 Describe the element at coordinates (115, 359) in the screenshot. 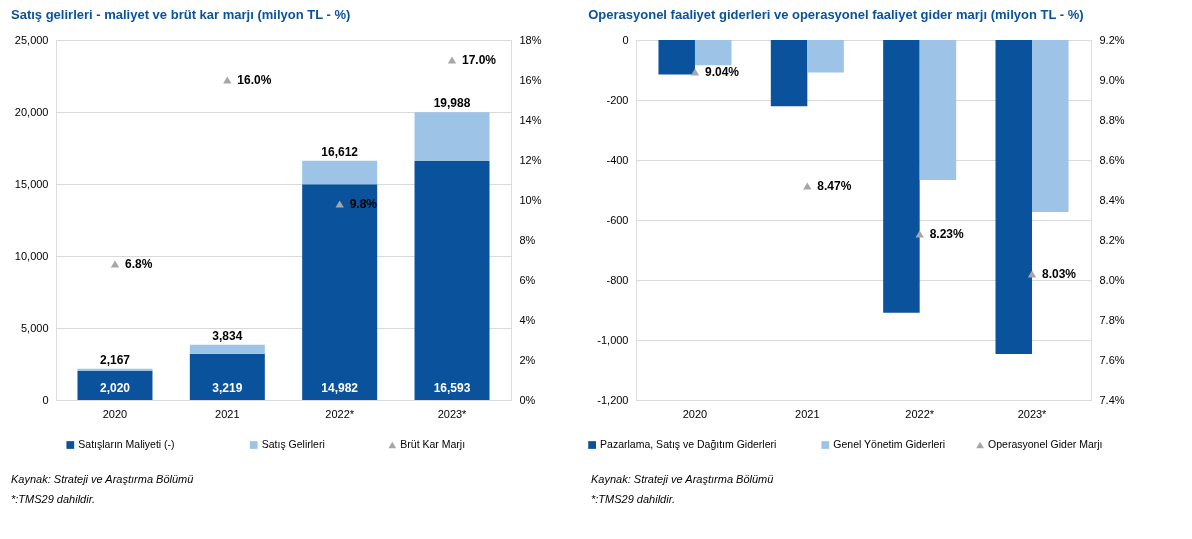

I see `total-label: 2,167` at that location.